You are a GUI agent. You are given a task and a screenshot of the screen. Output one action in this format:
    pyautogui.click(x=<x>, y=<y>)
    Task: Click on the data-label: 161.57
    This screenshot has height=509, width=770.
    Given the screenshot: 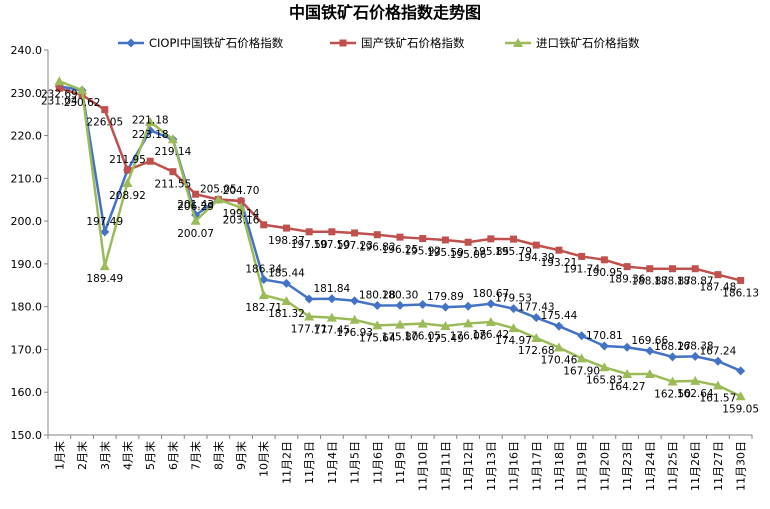 What is the action you would take?
    pyautogui.click(x=718, y=399)
    